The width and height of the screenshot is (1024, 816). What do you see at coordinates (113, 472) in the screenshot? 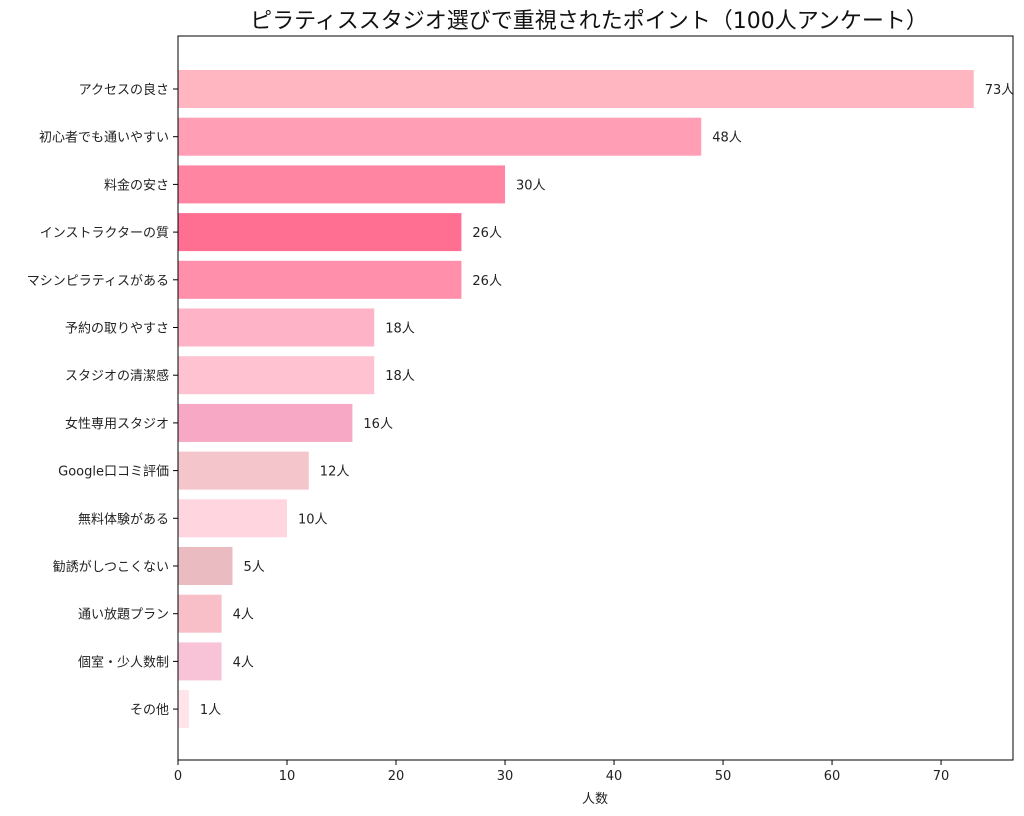
I see `y-tick-label: Google口コミ評価` at bounding box center [113, 472].